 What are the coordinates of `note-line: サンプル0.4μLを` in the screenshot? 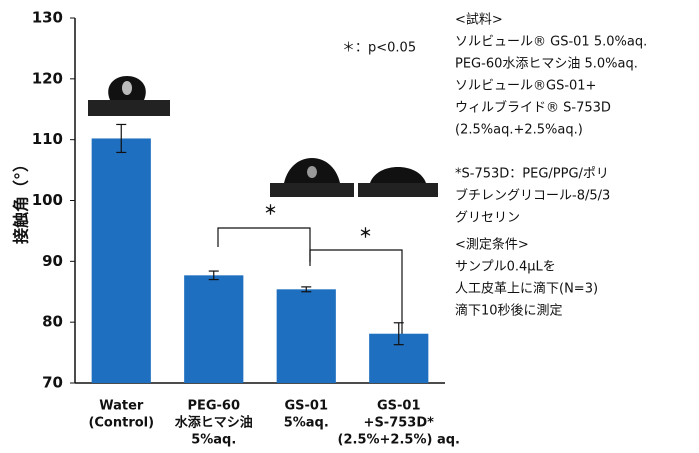 It's located at (505, 267).